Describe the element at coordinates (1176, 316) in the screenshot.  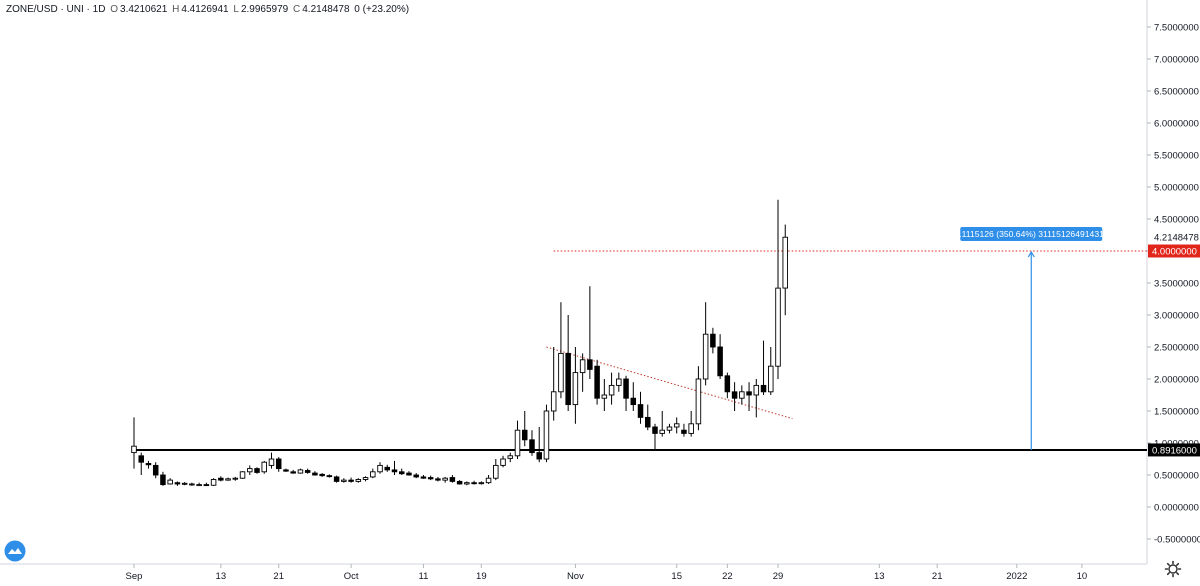
I see `y-tick-label: 3.0000000` at that location.